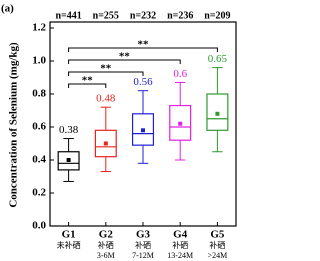  Describe the element at coordinates (39, 193) in the screenshot. I see `y-tick-label: 0.2` at that location.